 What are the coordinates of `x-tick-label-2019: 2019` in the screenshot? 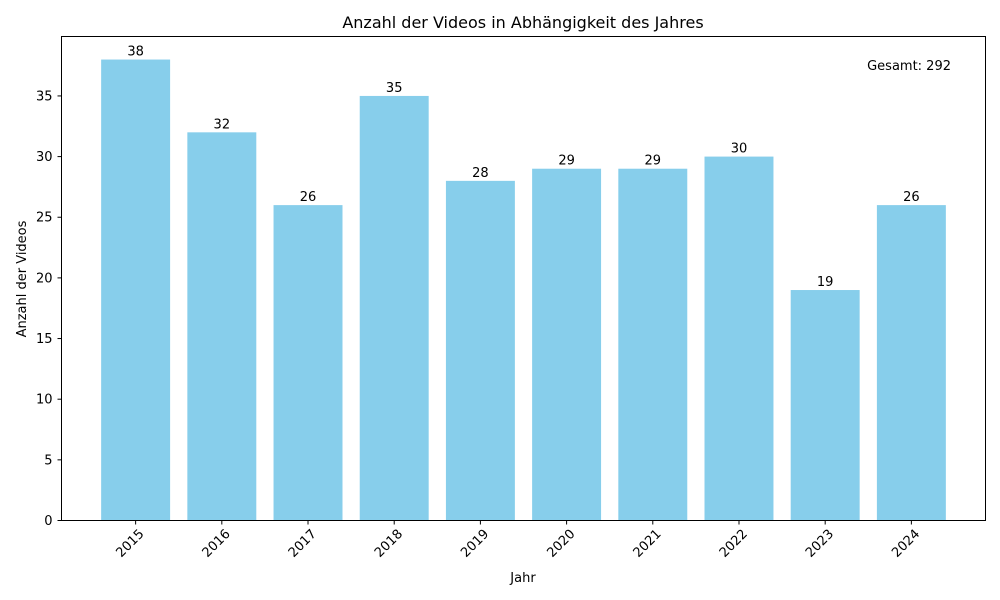 It's located at (475, 544).